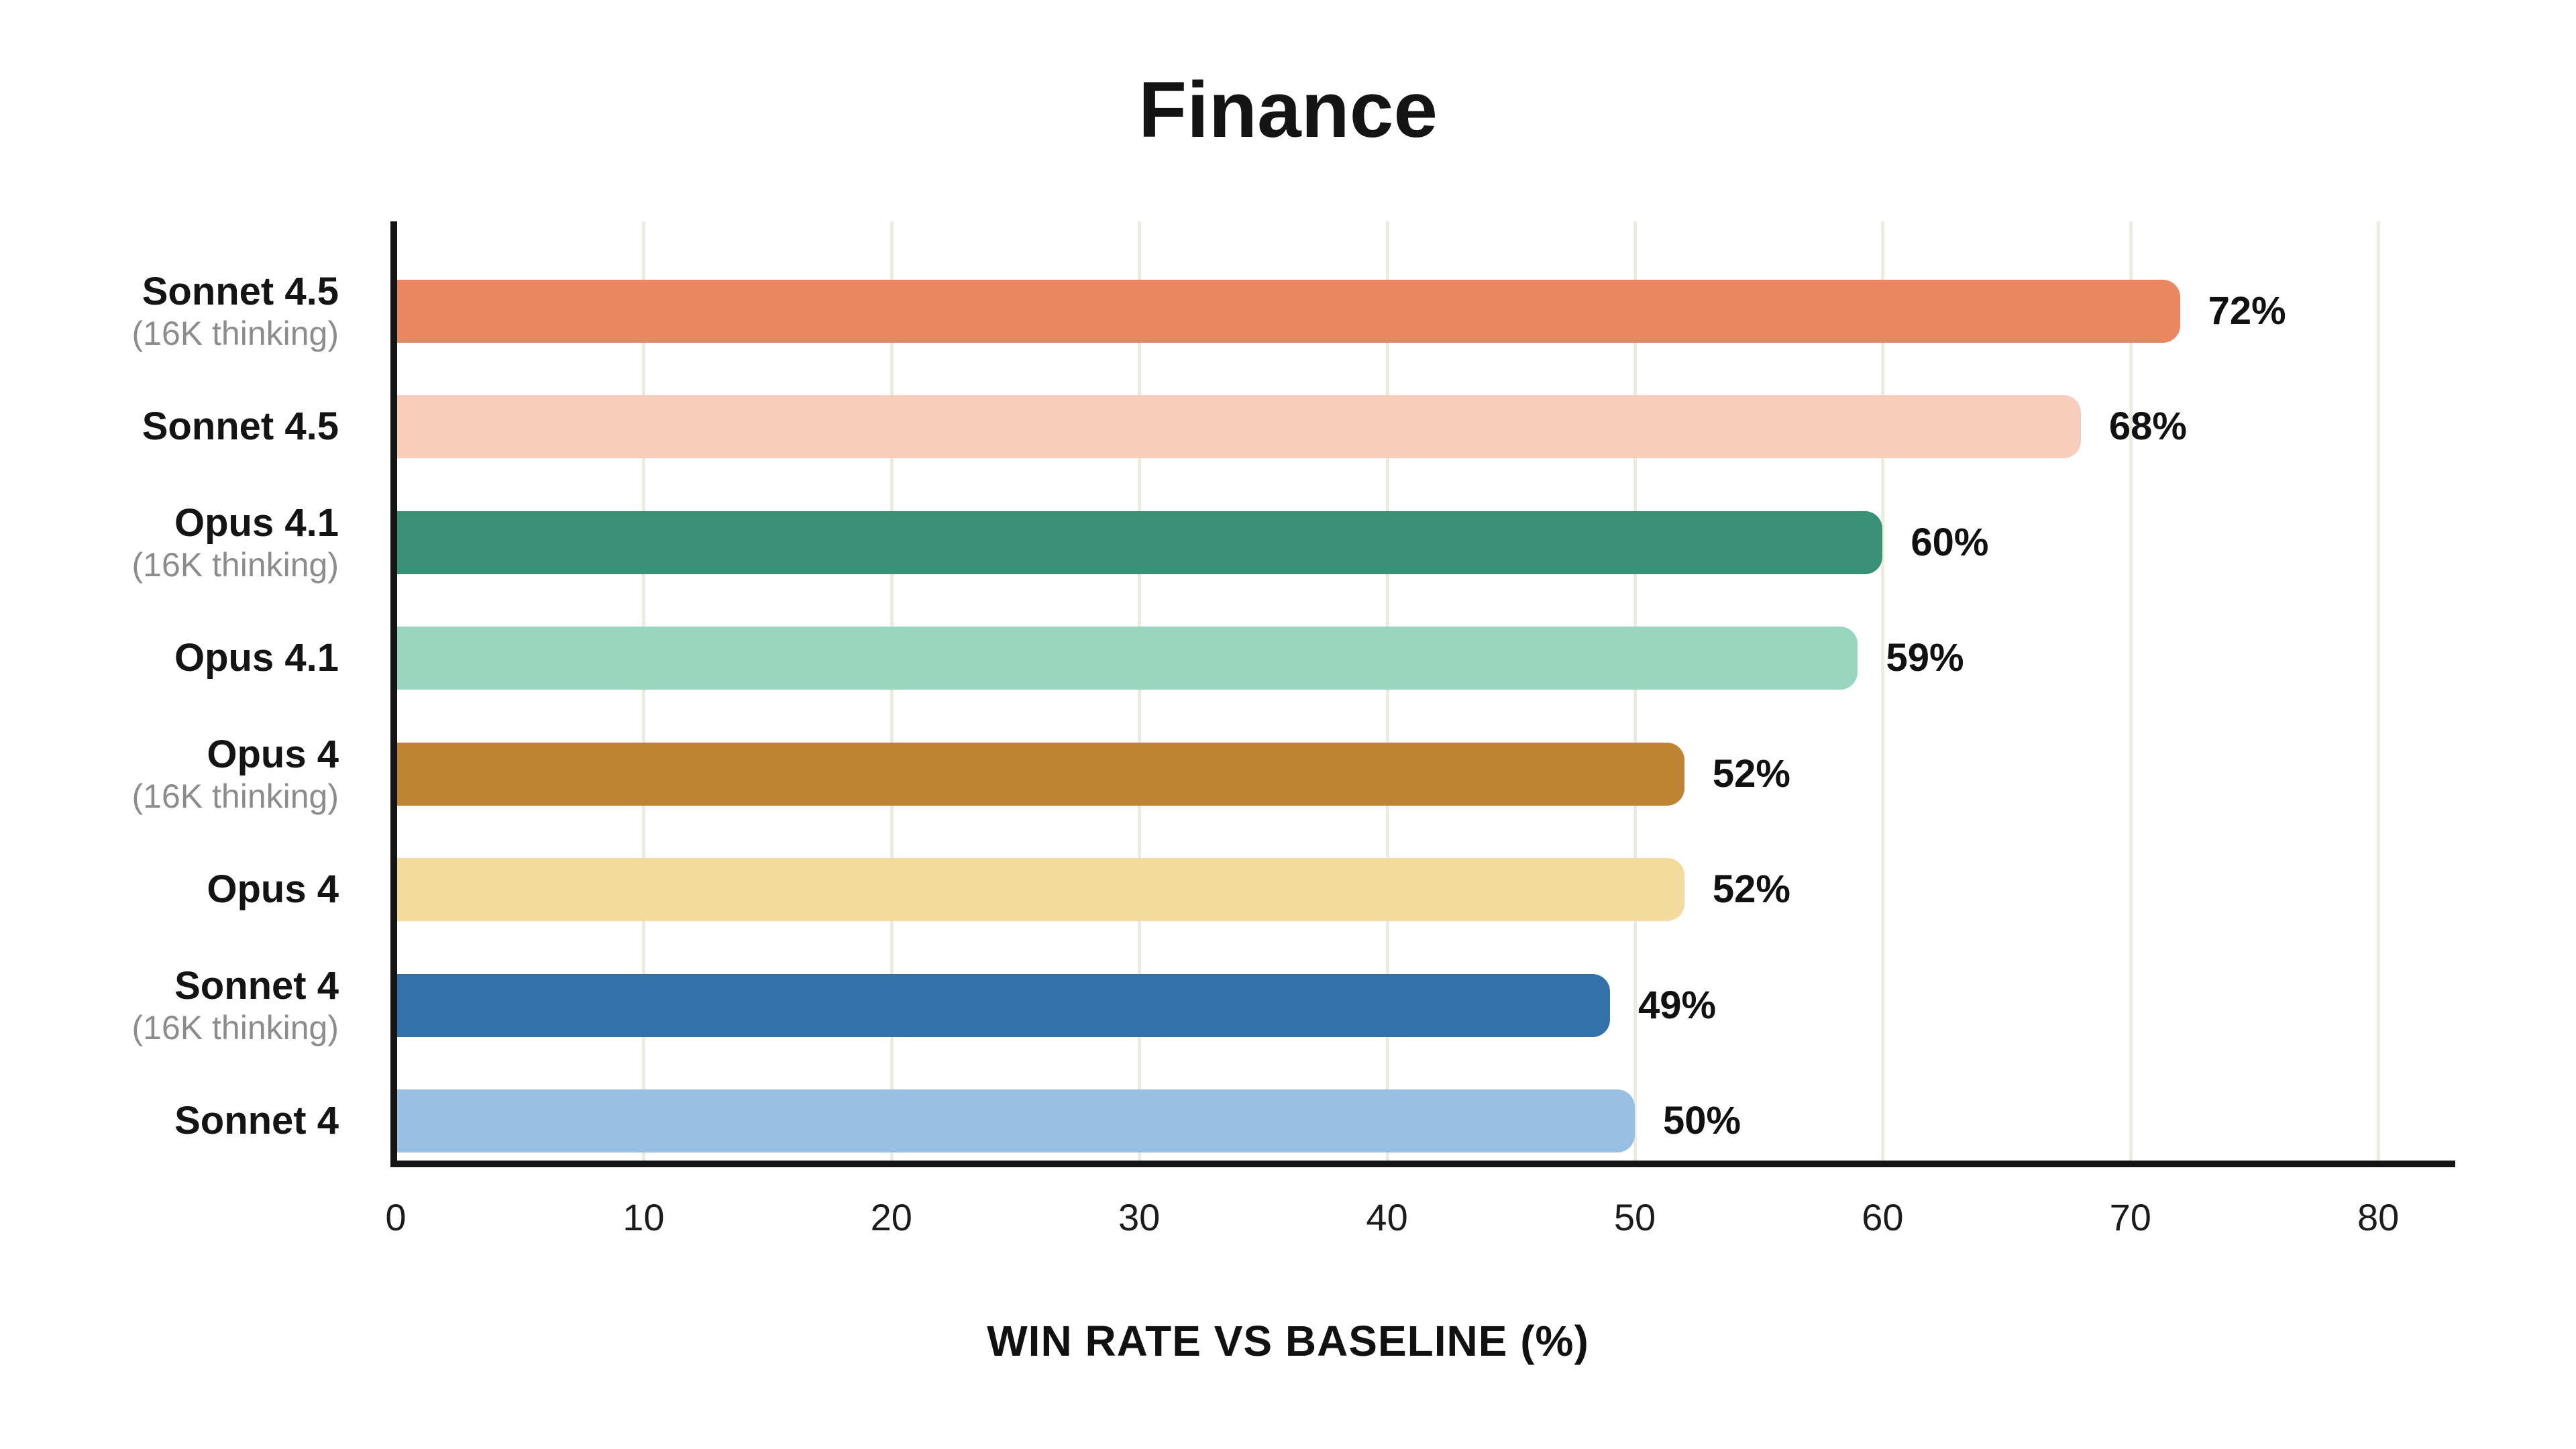 The height and width of the screenshot is (1449, 2576). What do you see at coordinates (2378, 1217) in the screenshot?
I see `x-tick-80: 80` at bounding box center [2378, 1217].